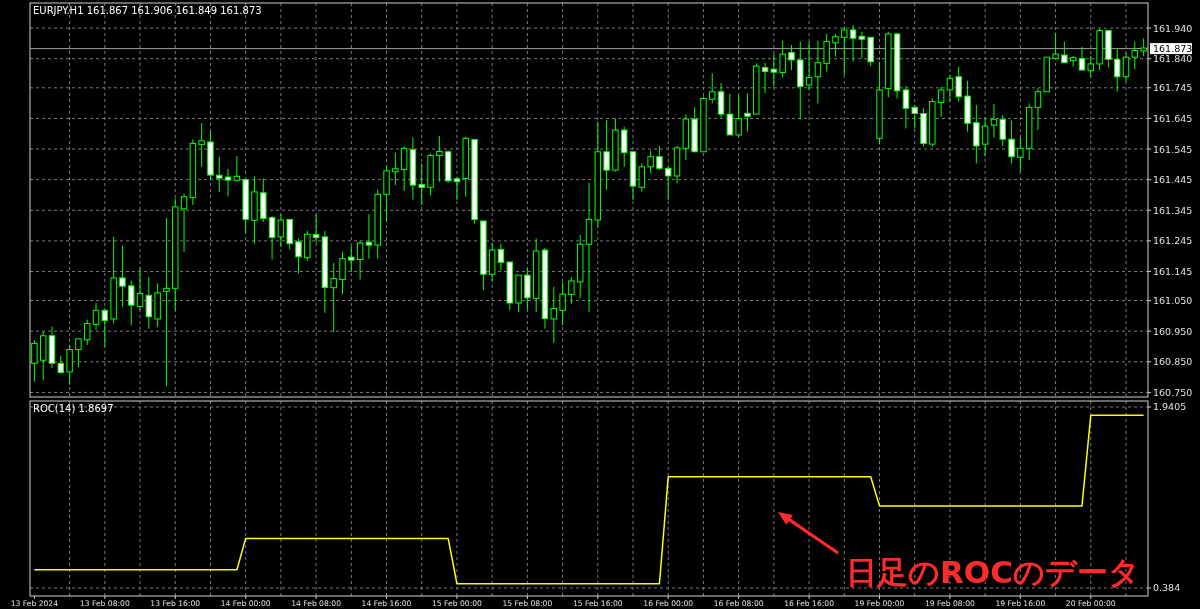  Describe the element at coordinates (1167, 588) in the screenshot. I see `y-tick-label: 0.384` at that location.